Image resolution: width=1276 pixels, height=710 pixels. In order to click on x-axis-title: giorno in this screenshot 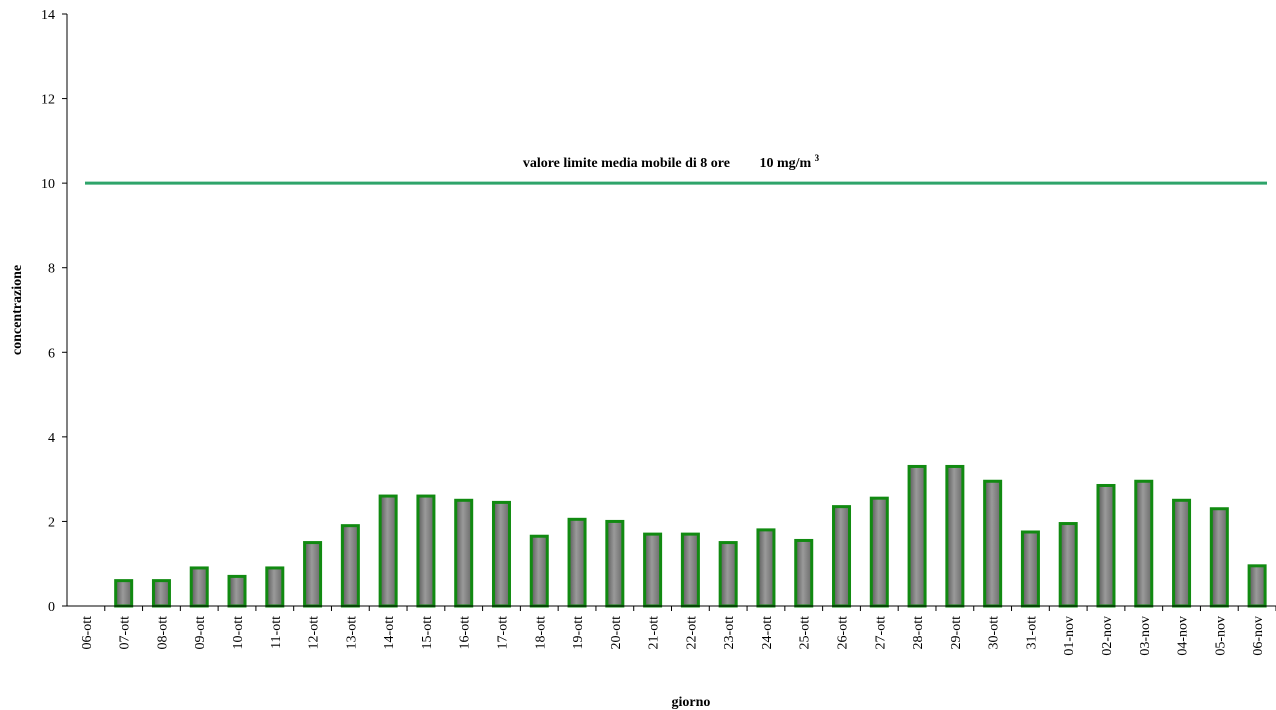, I will do `click(691, 702)`.